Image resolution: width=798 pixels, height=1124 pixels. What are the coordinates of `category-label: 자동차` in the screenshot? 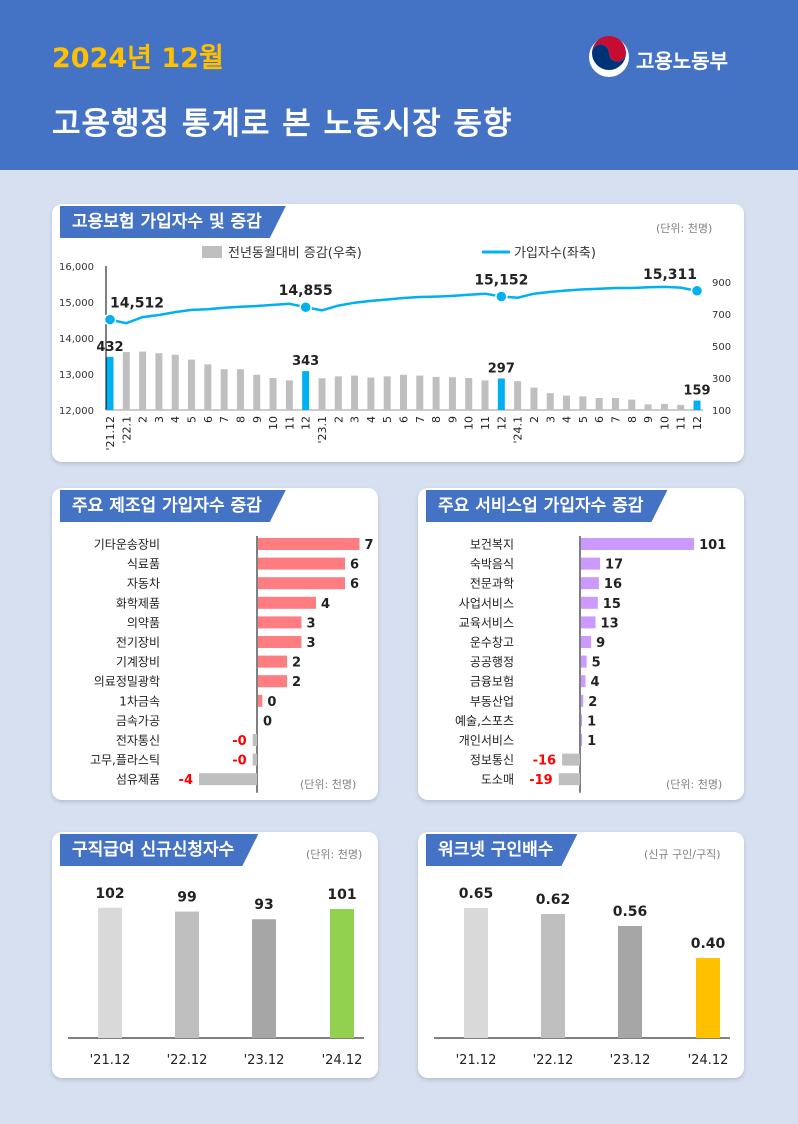 It's located at (143, 584).